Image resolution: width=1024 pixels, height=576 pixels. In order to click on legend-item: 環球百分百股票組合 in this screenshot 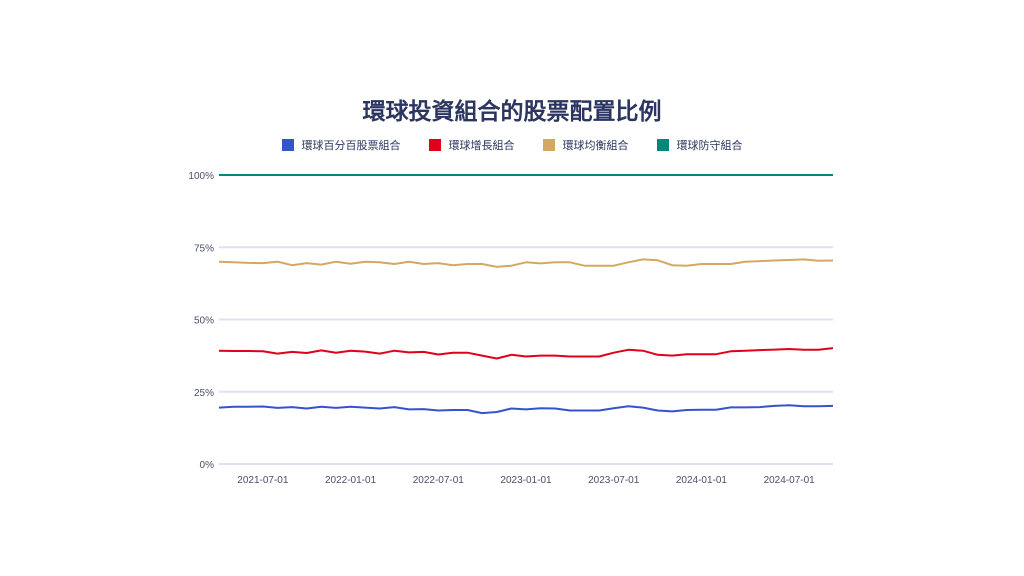, I will do `click(341, 145)`.